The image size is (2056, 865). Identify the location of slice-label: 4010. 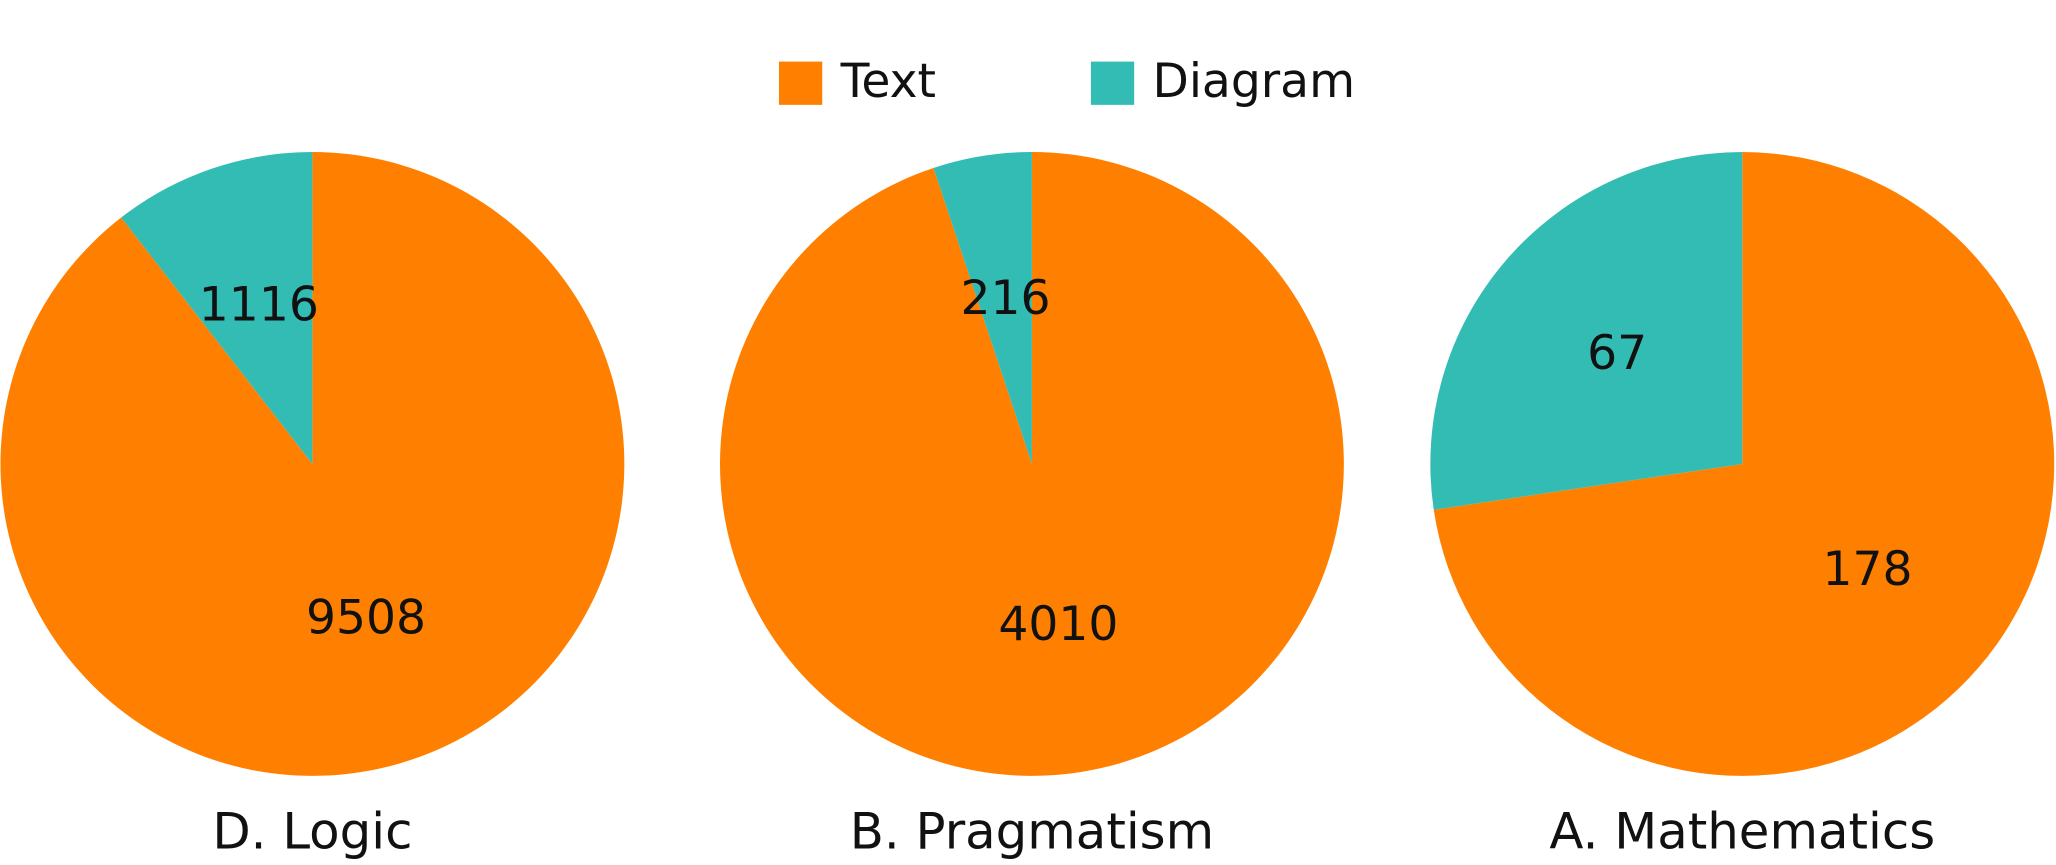
(1058, 624).